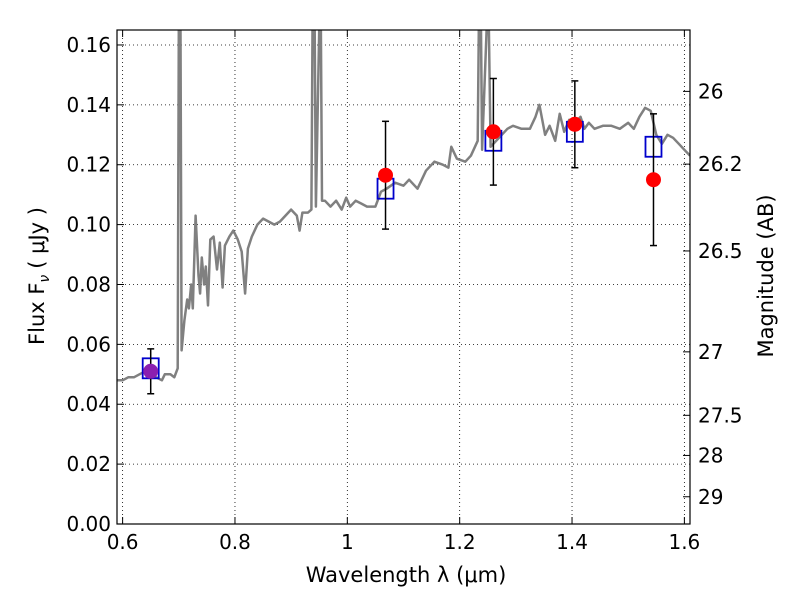 This screenshot has height=600, width=800. Describe the element at coordinates (460, 542) in the screenshot. I see `x-tick-label: 1.2` at that location.